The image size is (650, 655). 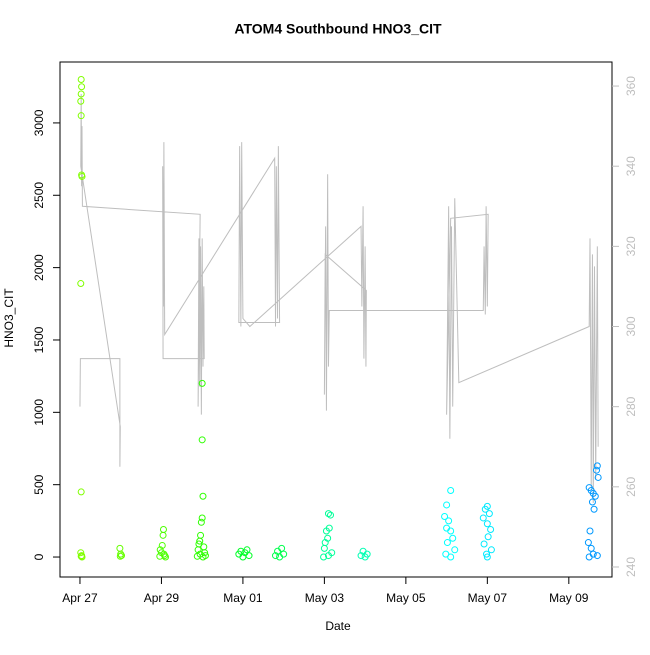 What do you see at coordinates (631, 246) in the screenshot?
I see `y2-tick-label: 320` at bounding box center [631, 246].